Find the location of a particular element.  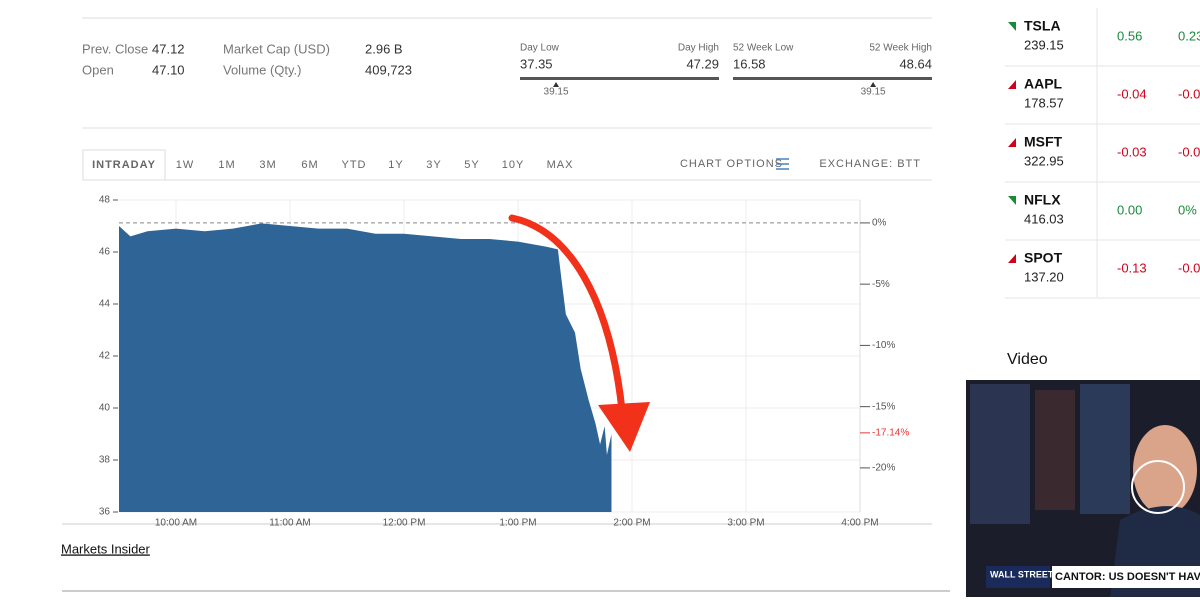

change: 0.56 is located at coordinates (1129, 35).